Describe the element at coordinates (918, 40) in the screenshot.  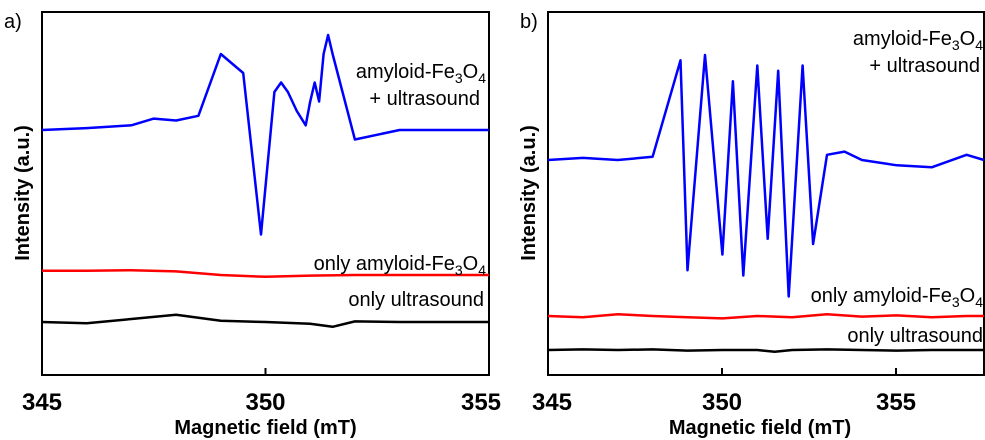
I see `panel-b-series-0-label: amyloid-Fe3O4` at that location.